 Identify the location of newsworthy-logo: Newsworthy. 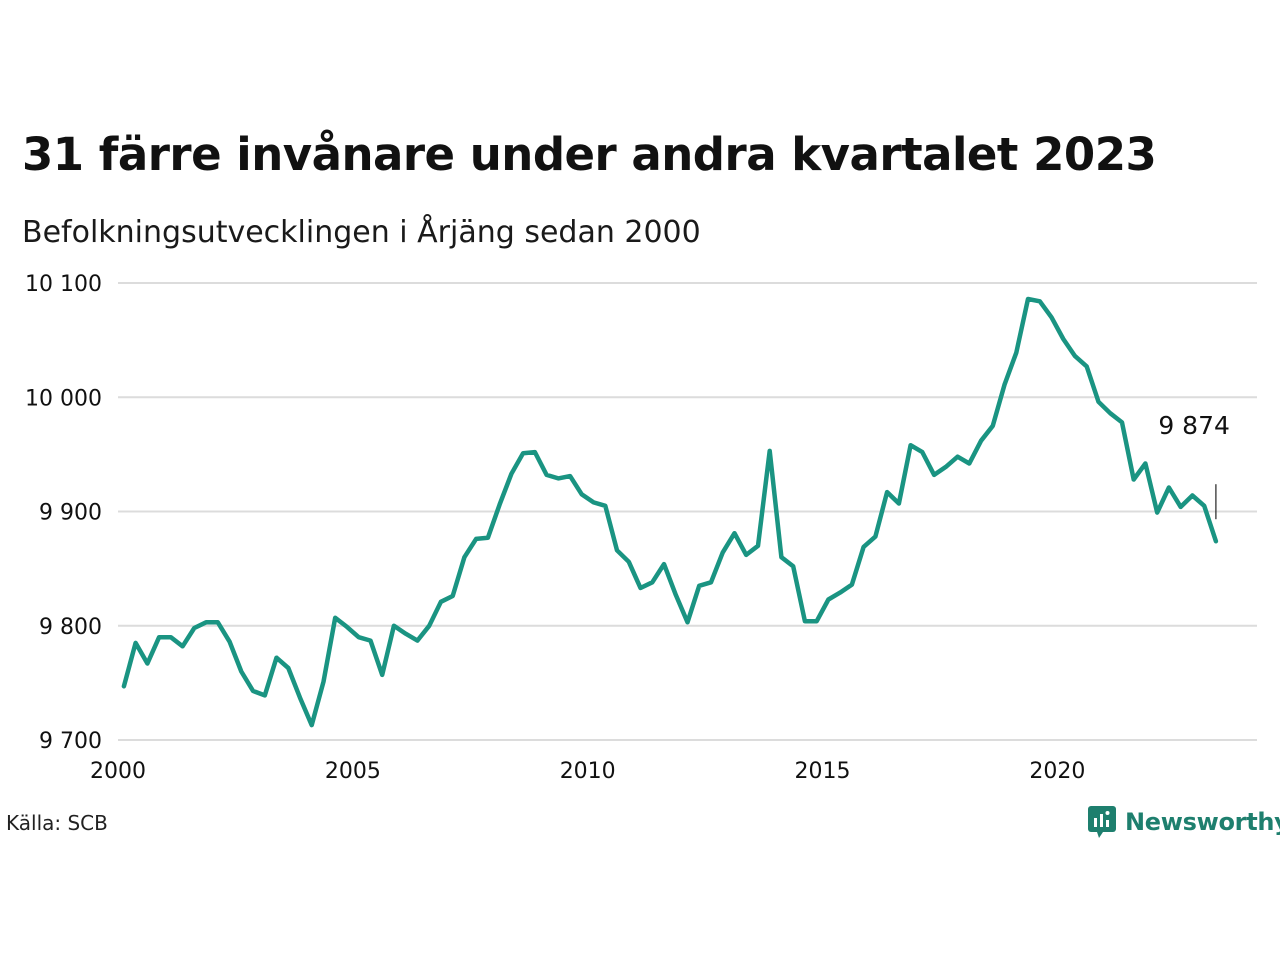
(1183, 822).